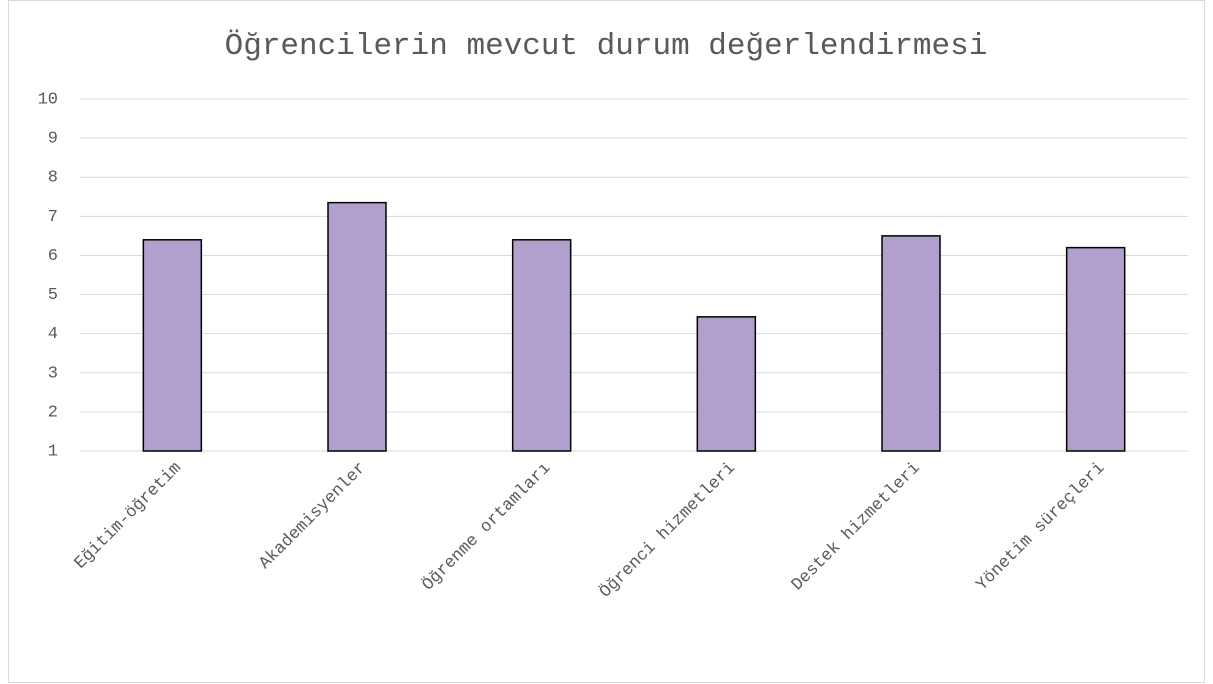 Image resolution: width=1213 pixels, height=684 pixels. I want to click on y-tick-label: 8, so click(53, 178).